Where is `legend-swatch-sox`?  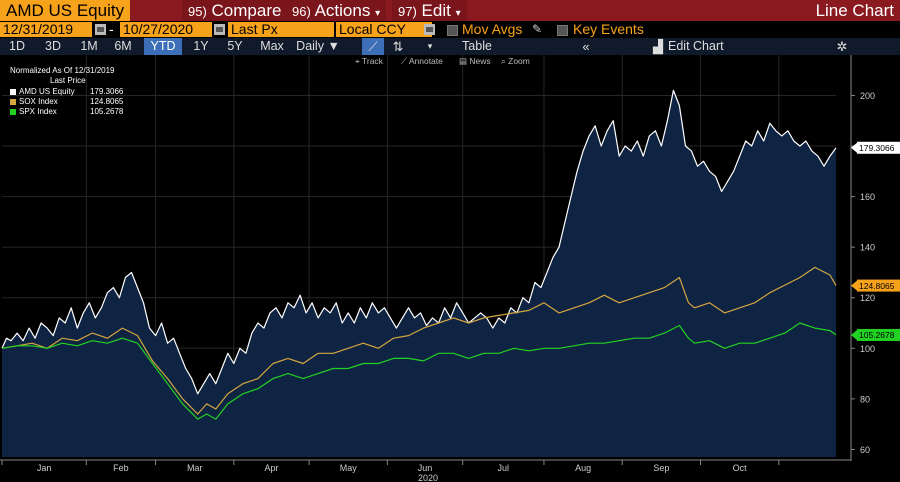 legend-swatch-sox is located at coordinates (13, 102).